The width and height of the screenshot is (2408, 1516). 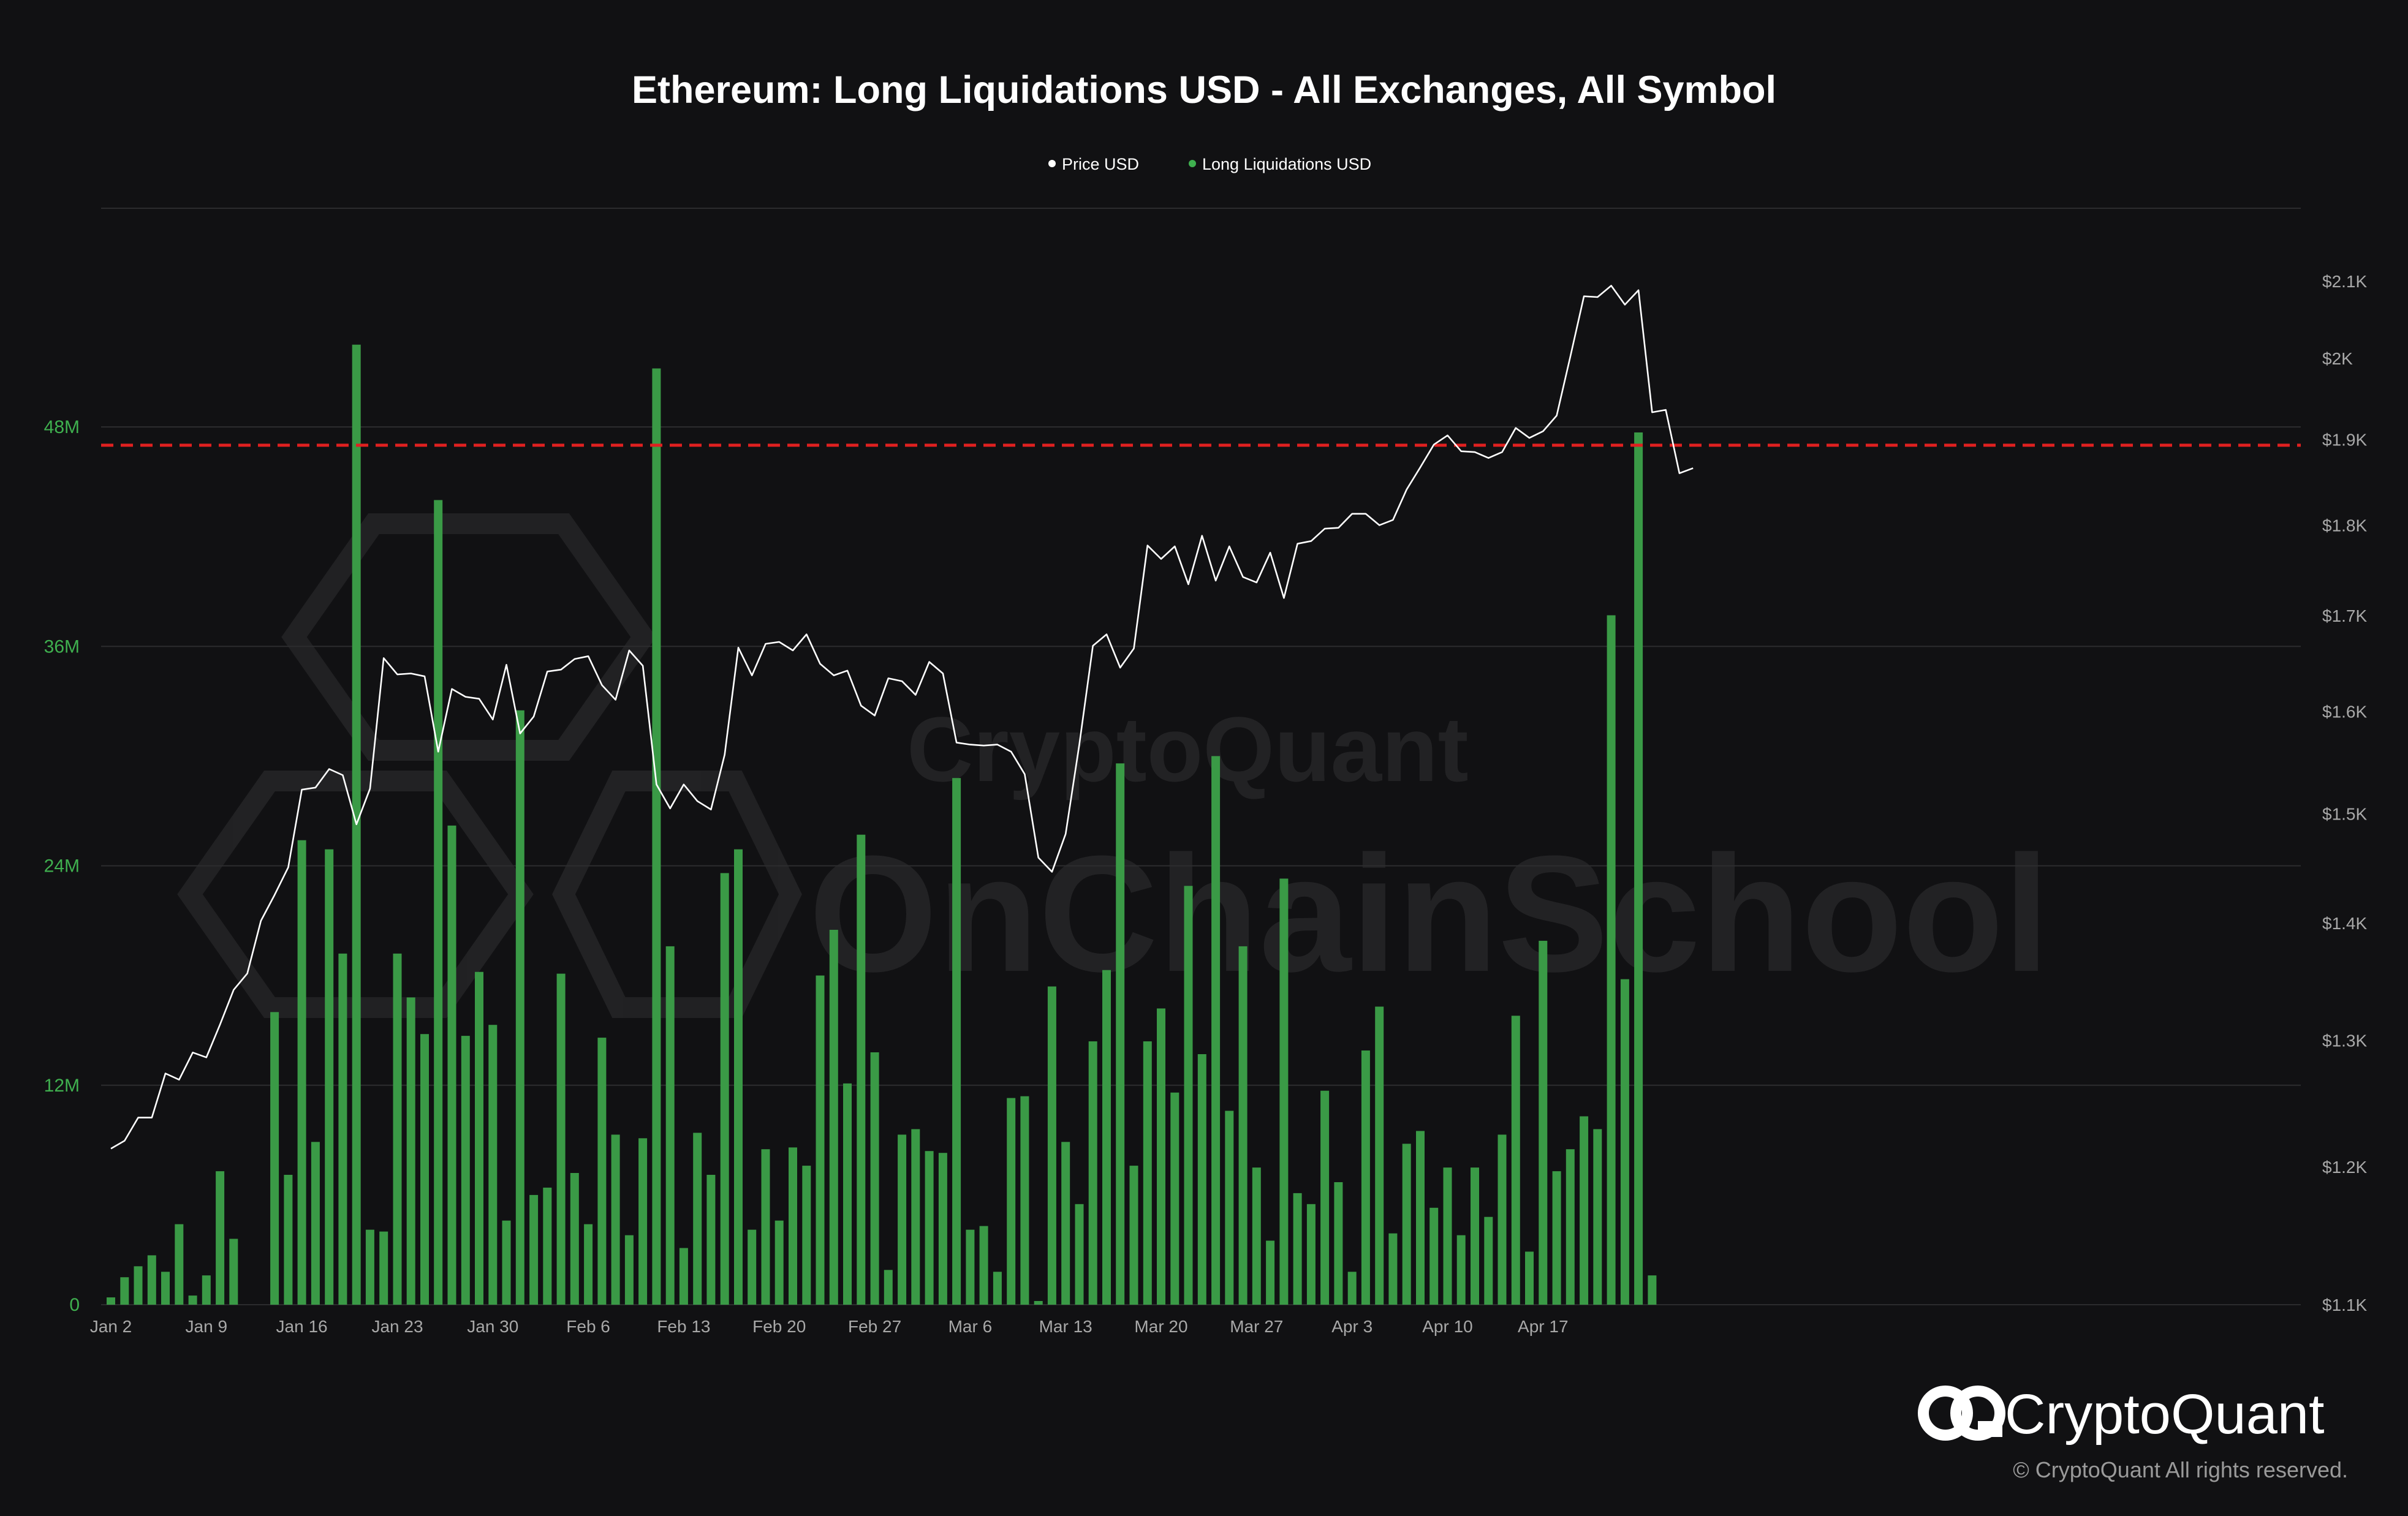 I want to click on legend: Price USD Long Liquidations USD, so click(x=1209, y=164).